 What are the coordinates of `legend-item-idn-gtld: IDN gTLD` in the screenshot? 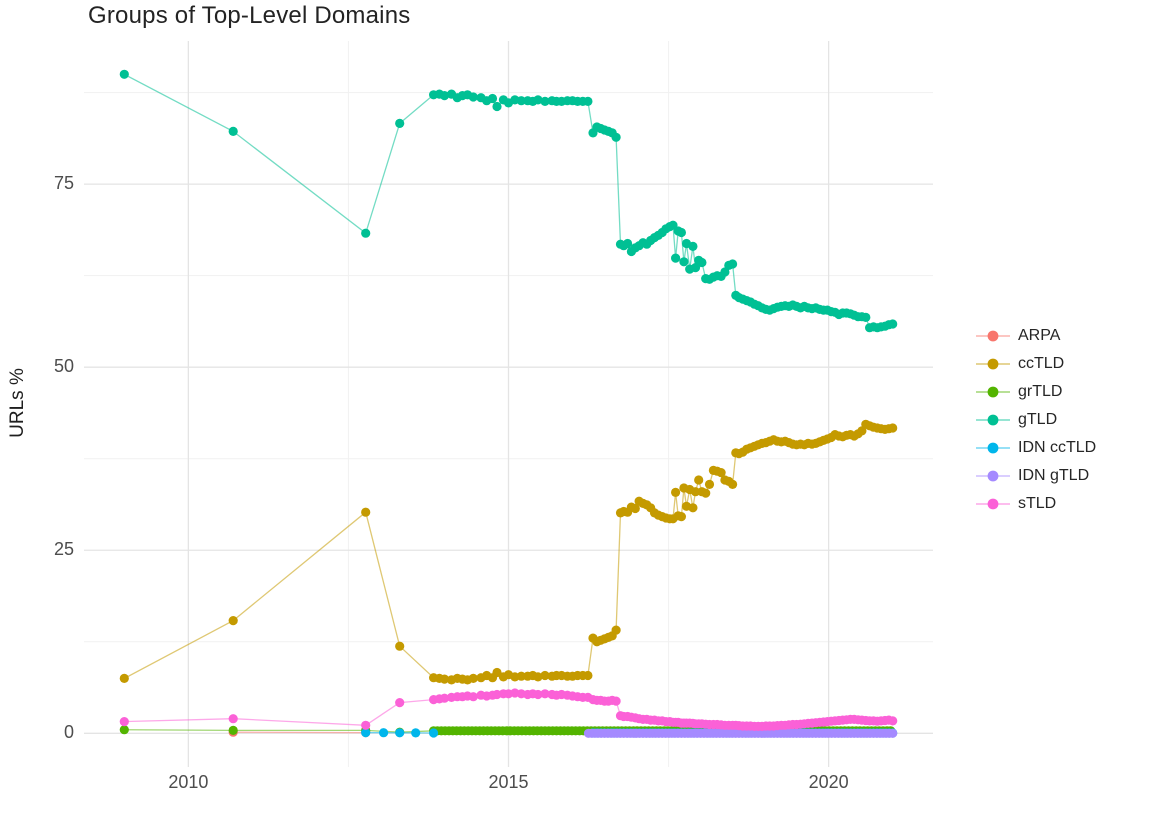 It's located at (1035, 476).